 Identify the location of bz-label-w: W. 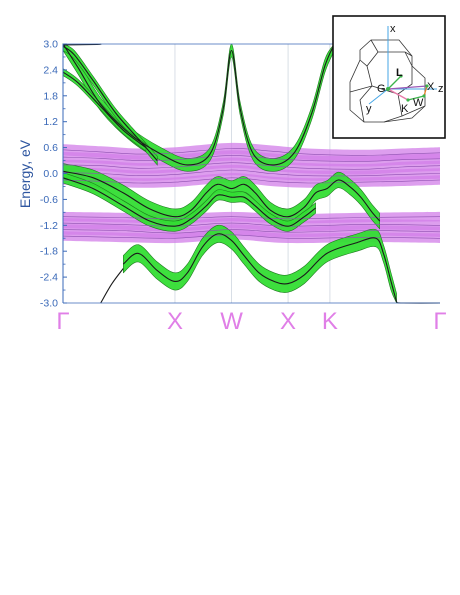
(418, 103).